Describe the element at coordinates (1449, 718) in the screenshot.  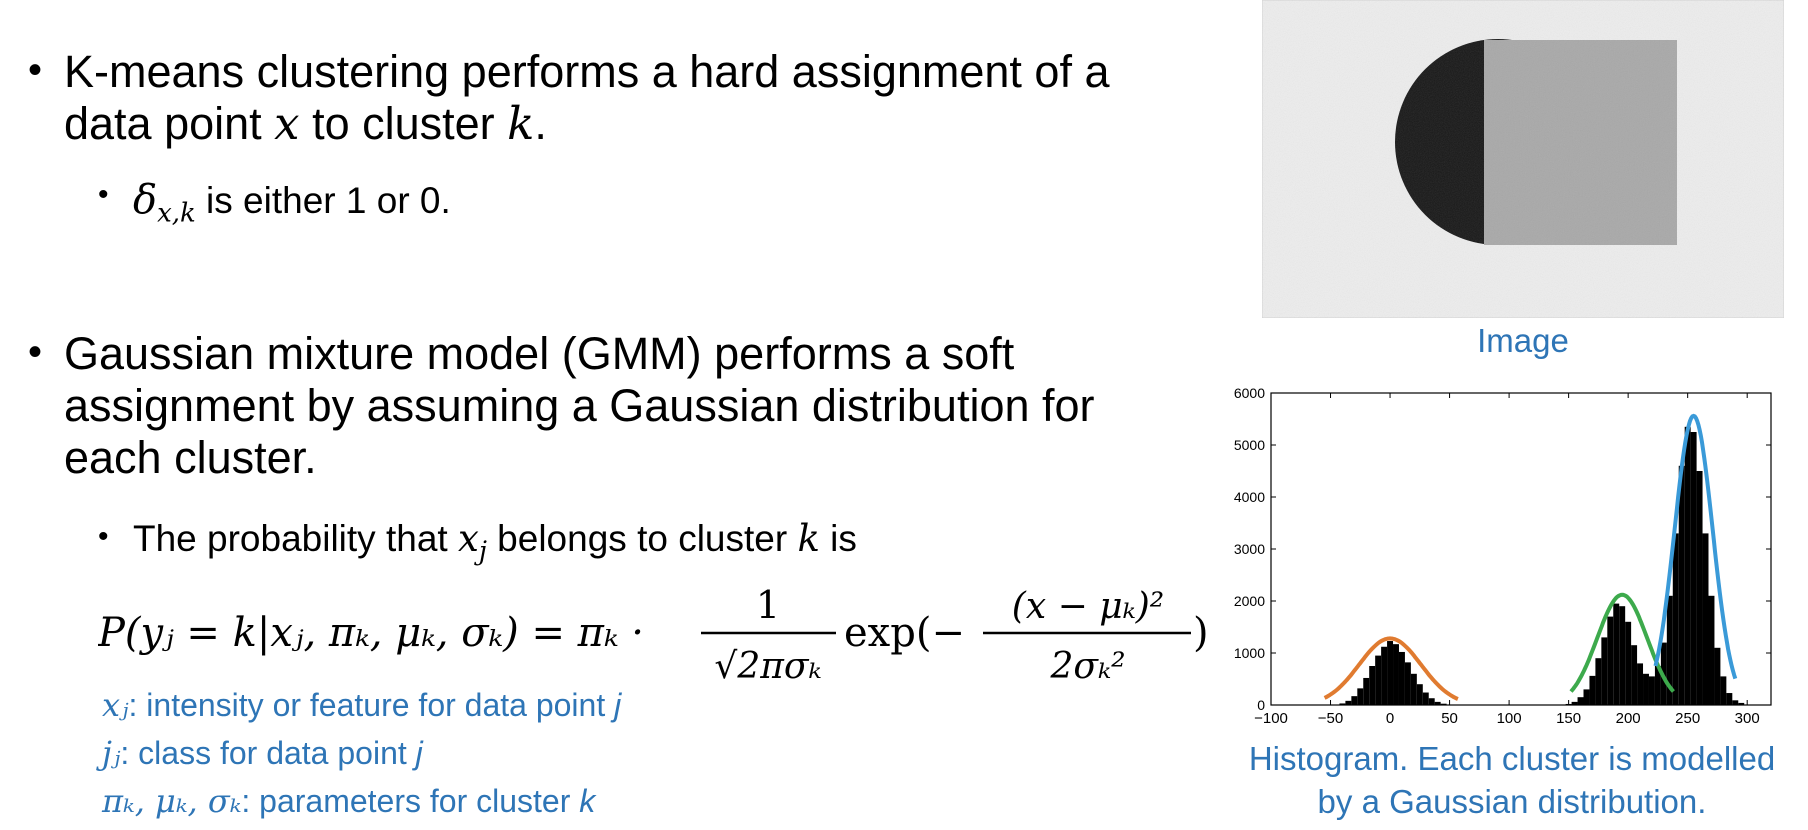
I see `x-tick-label: 50` at that location.